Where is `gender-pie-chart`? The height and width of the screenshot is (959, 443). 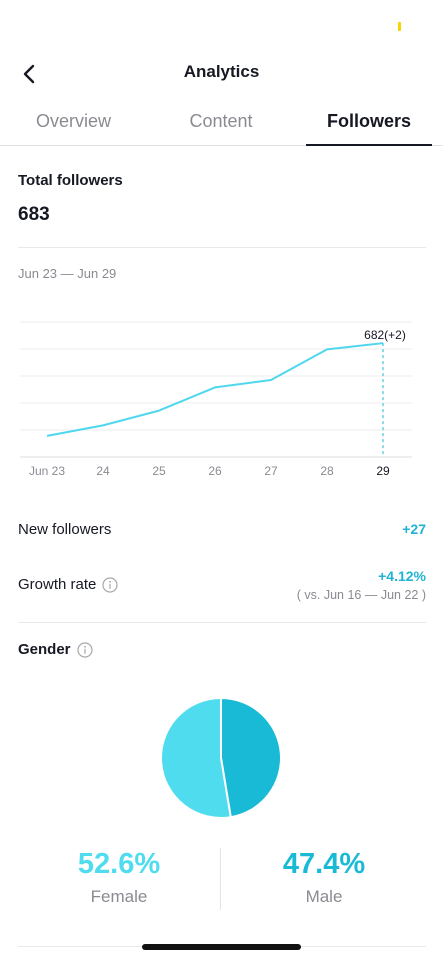
gender-pie-chart is located at coordinates (221, 757).